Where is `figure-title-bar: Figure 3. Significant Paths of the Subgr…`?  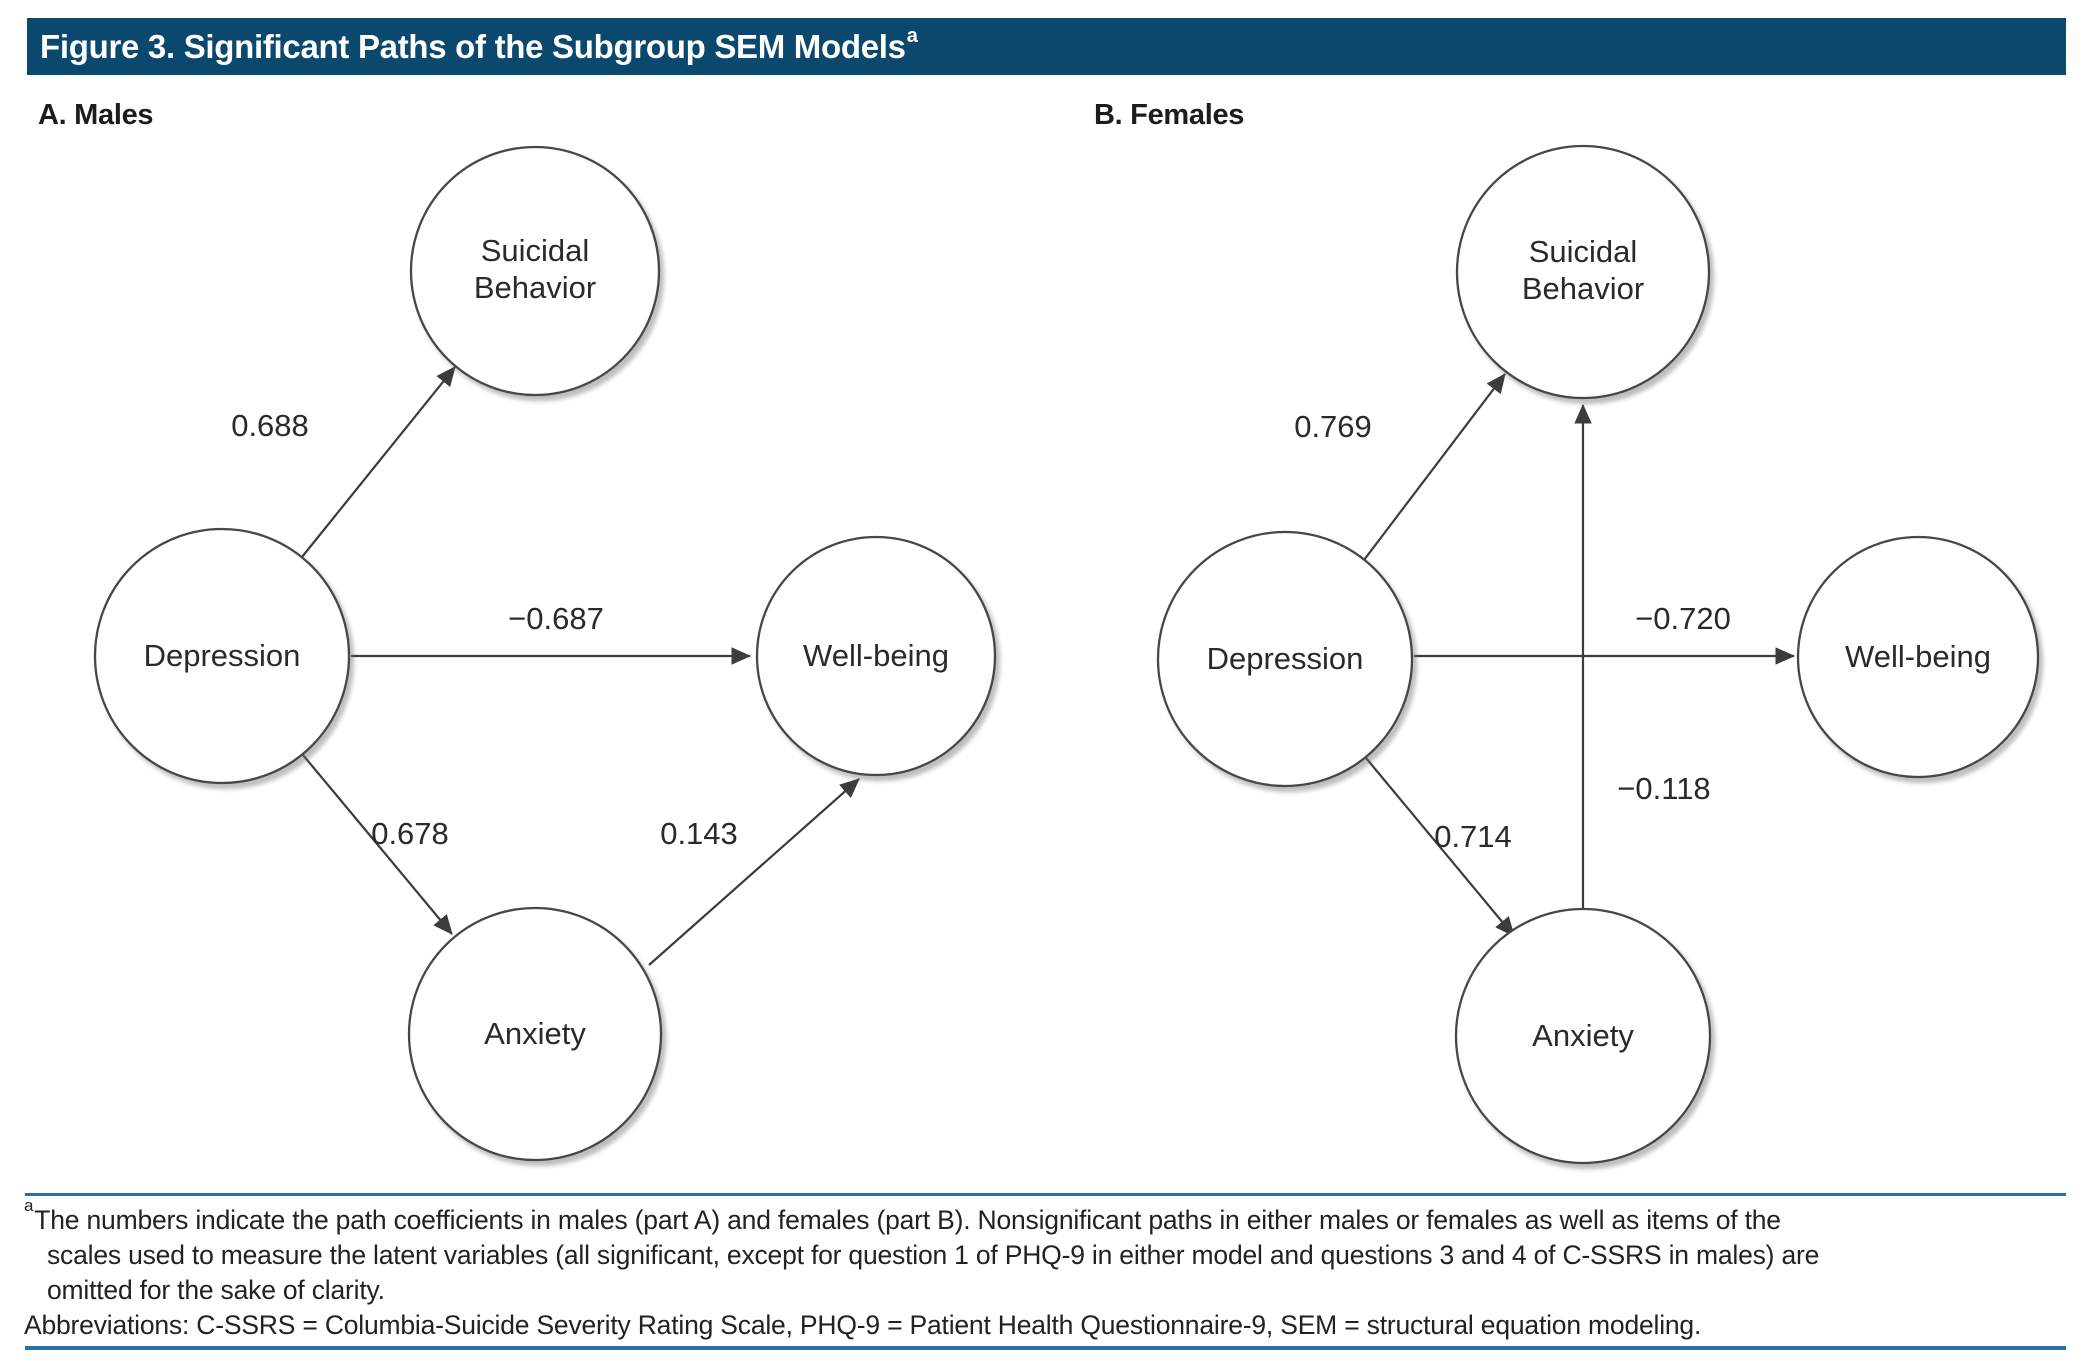 figure-title-bar: Figure 3. Significant Paths of the Subgr… is located at coordinates (1046, 46).